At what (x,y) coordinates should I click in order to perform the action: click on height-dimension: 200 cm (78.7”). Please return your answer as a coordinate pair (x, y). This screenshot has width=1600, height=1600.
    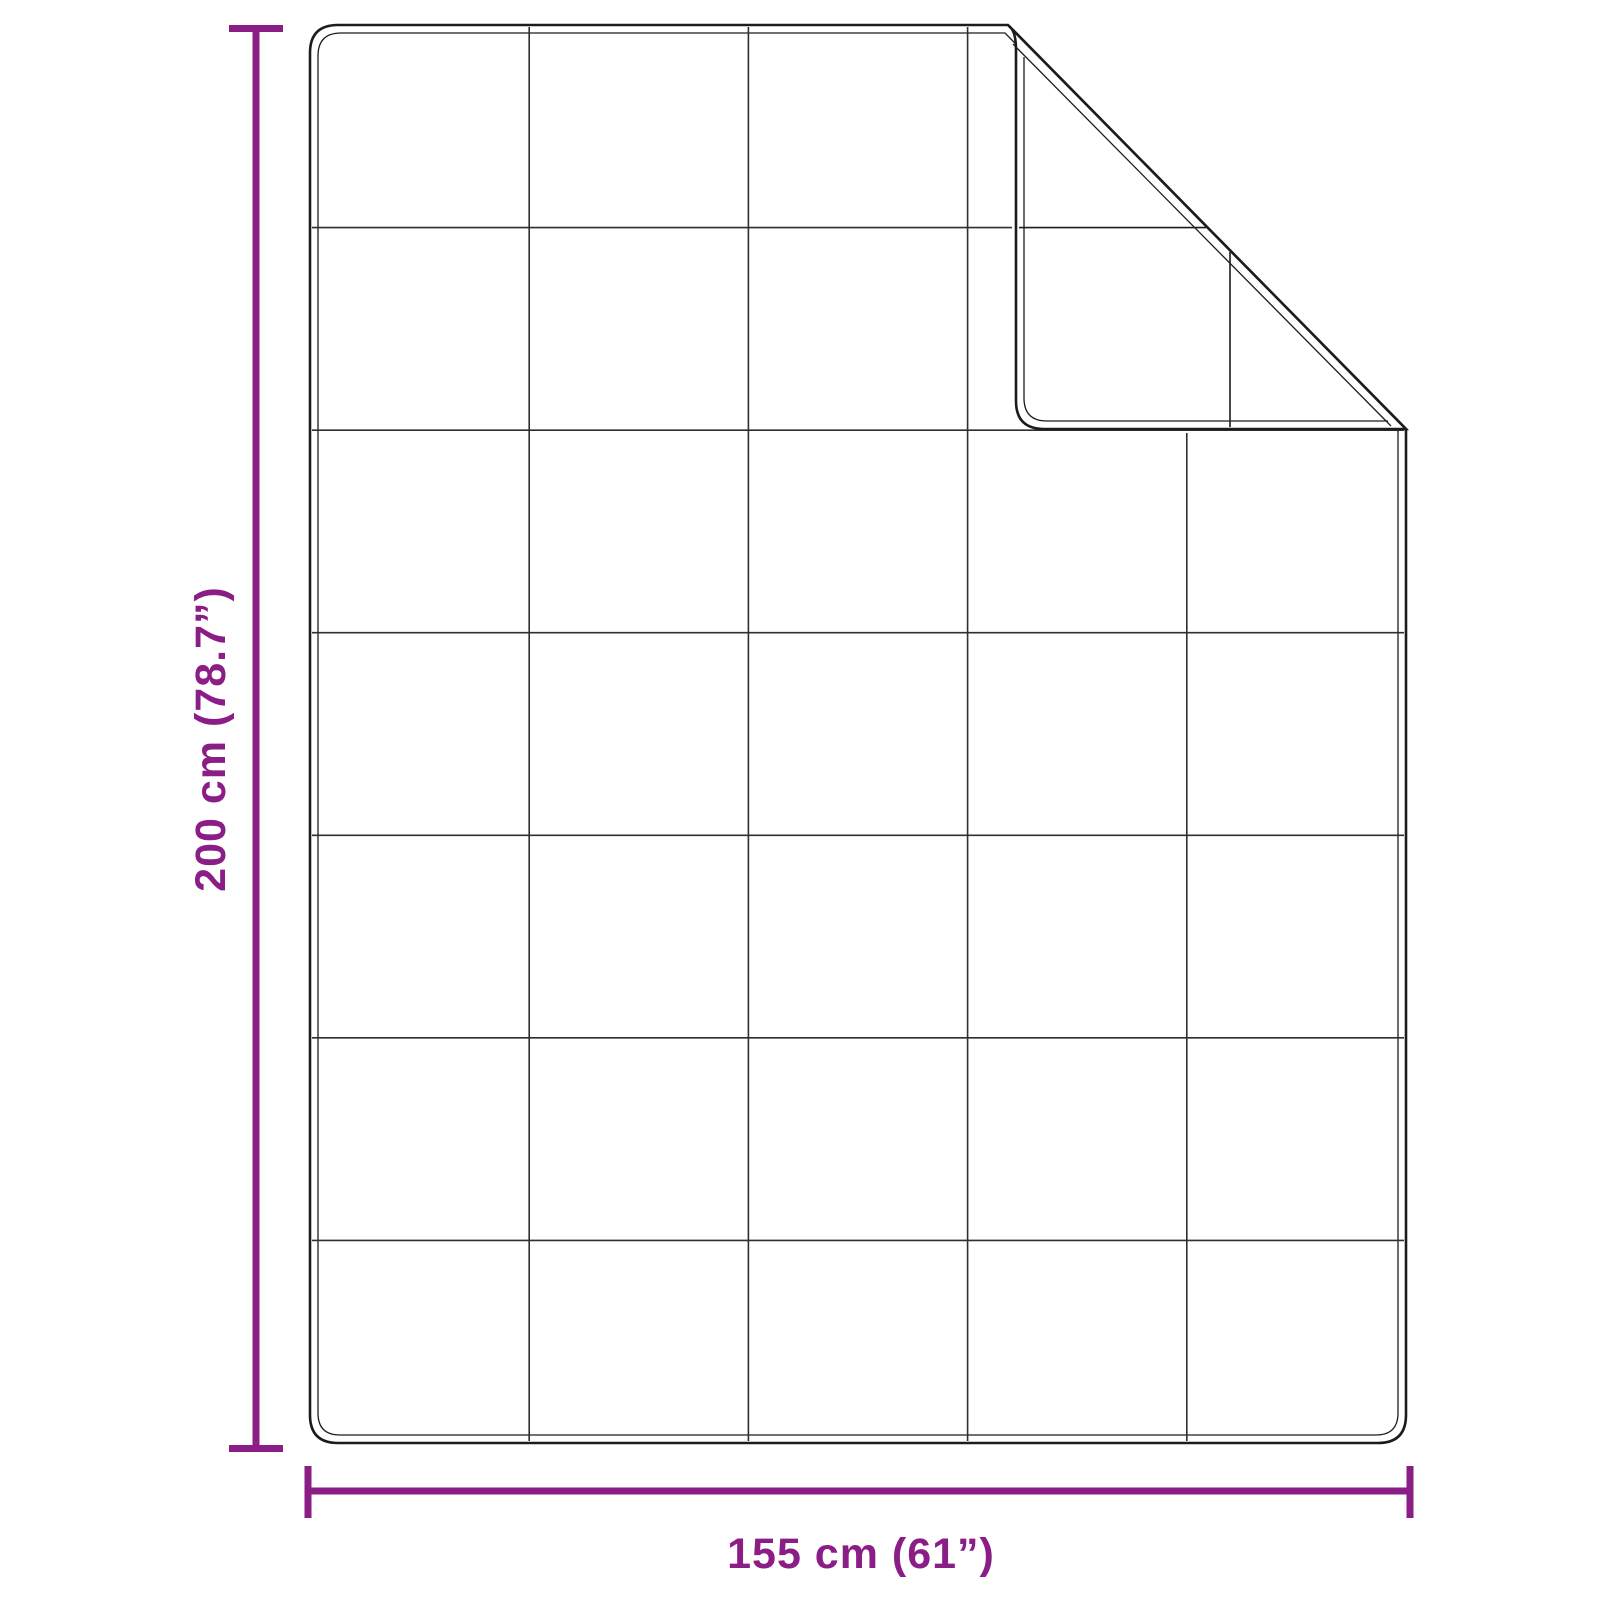
    Looking at the image, I should click on (235, 738).